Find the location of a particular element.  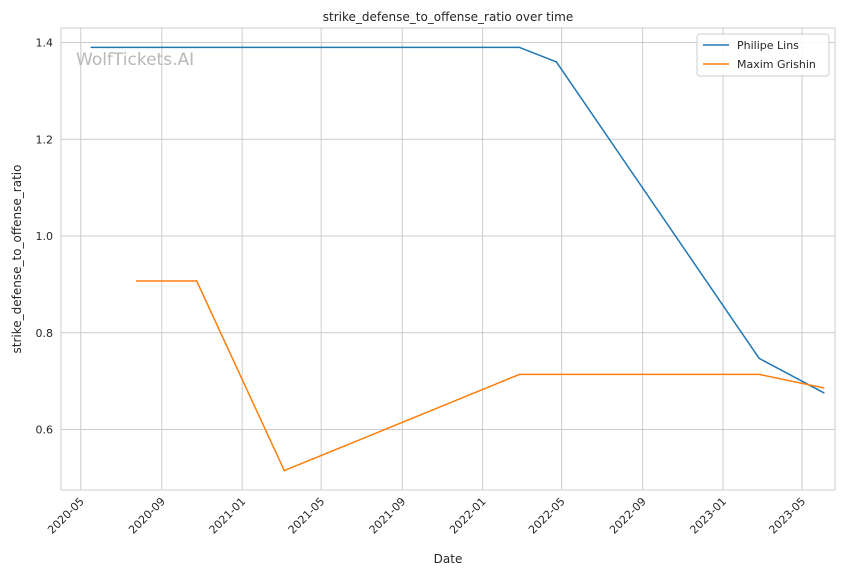

x-tick-label: 2023-01 is located at coordinates (708, 516).